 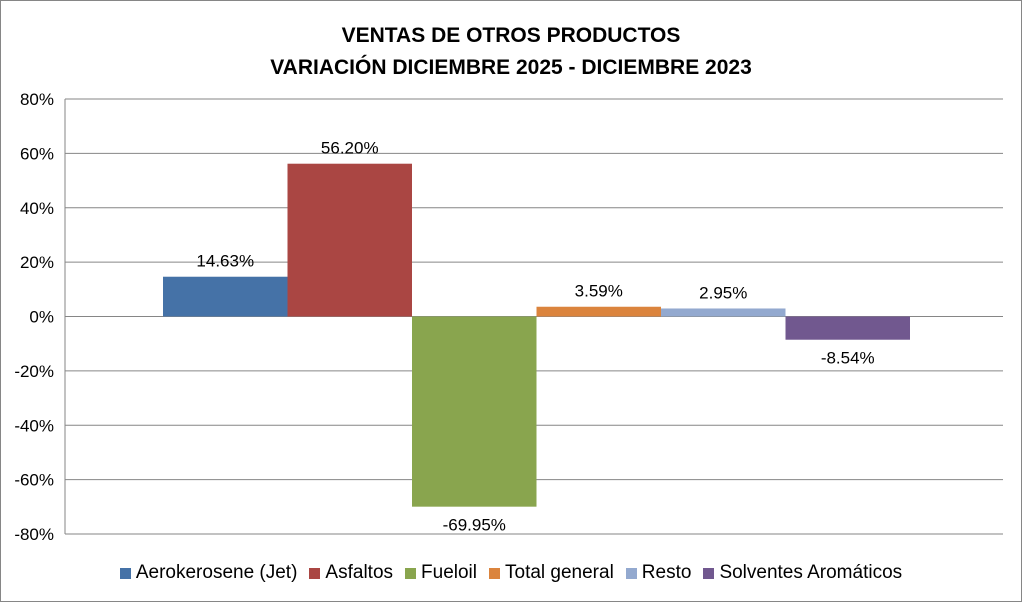 I want to click on chart-title-line-1: VENTAS DE OTROS PRODUCTOS, so click(x=511, y=35).